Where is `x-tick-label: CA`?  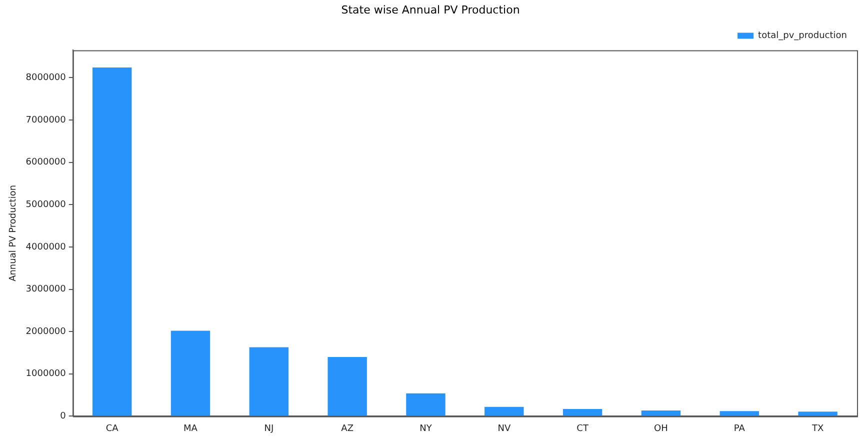 x-tick-label: CA is located at coordinates (113, 429).